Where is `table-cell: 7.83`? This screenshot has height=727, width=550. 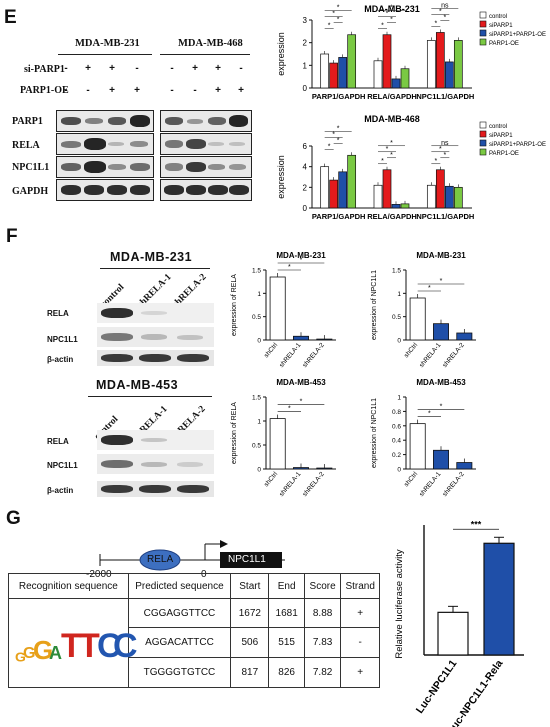 table-cell: 7.83 is located at coordinates (322, 642).